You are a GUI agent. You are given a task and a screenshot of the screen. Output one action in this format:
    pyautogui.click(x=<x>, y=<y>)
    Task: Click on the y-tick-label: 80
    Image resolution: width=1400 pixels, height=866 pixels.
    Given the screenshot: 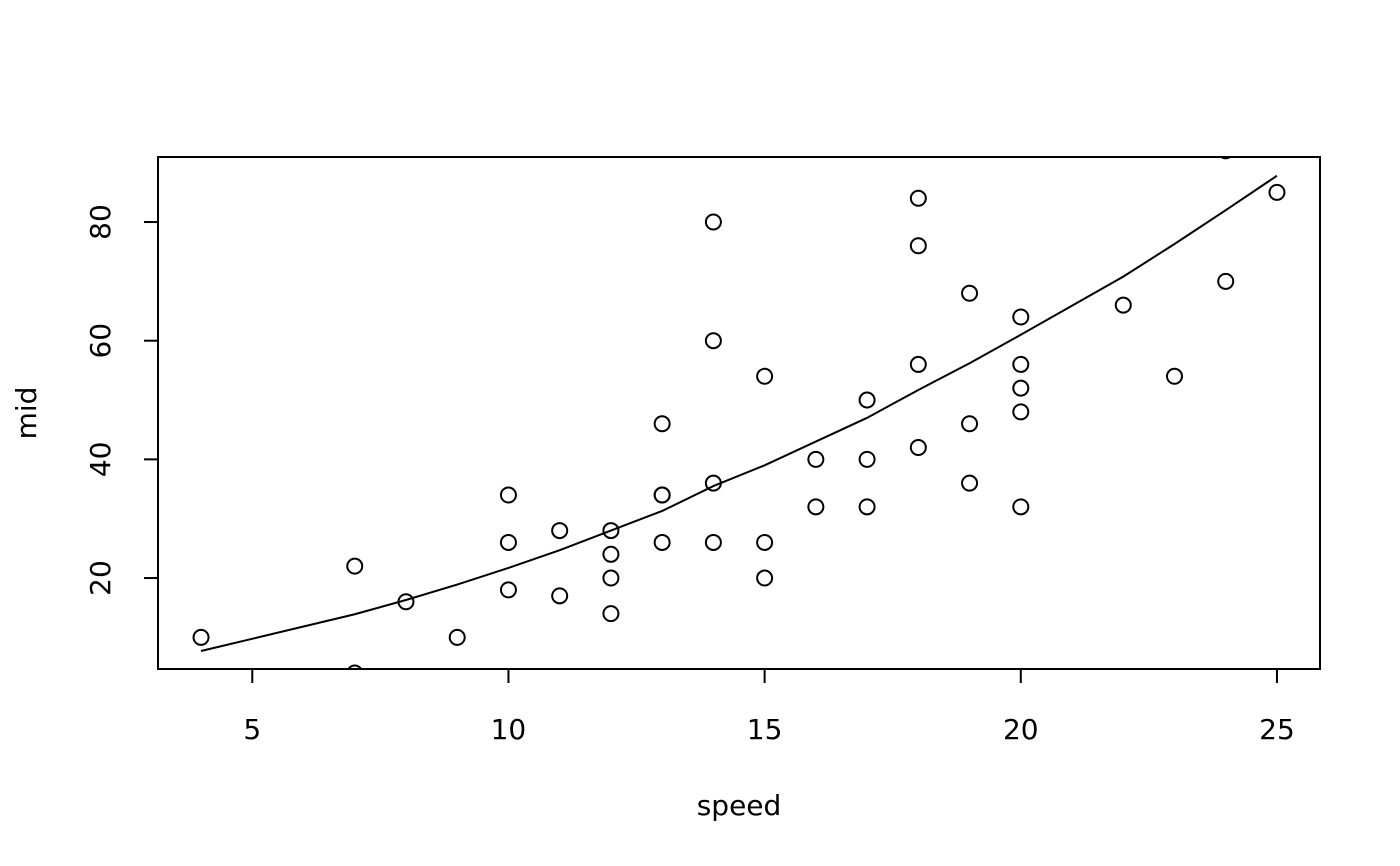 What is the action you would take?
    pyautogui.click(x=100, y=222)
    